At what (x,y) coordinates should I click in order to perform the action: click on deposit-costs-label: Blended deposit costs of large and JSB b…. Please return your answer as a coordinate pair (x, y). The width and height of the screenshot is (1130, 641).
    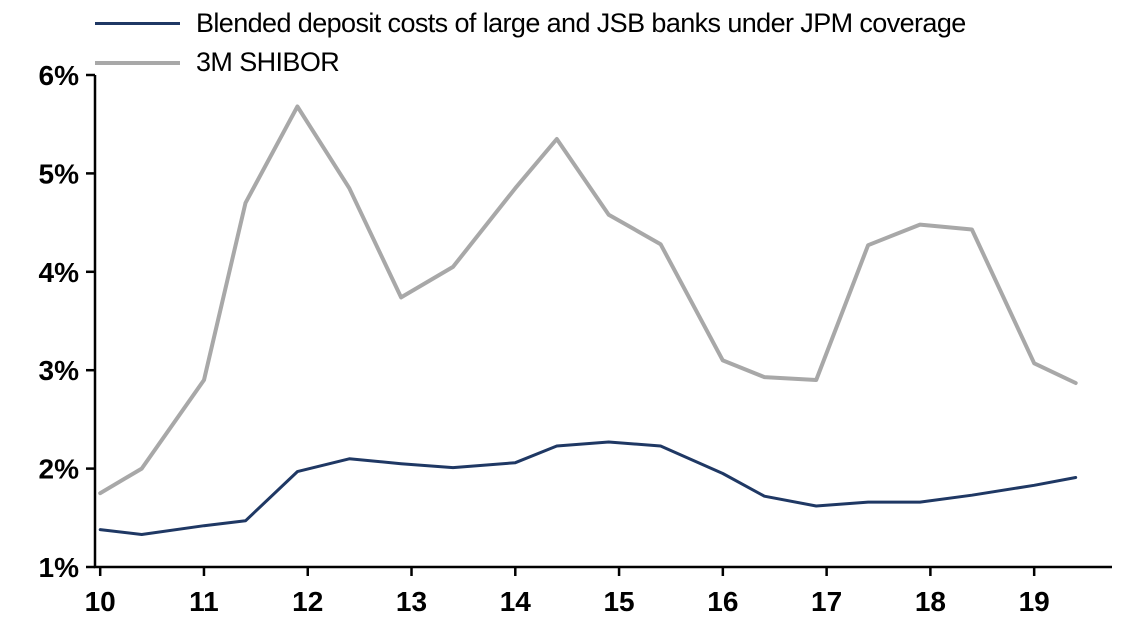
    Looking at the image, I should click on (581, 23).